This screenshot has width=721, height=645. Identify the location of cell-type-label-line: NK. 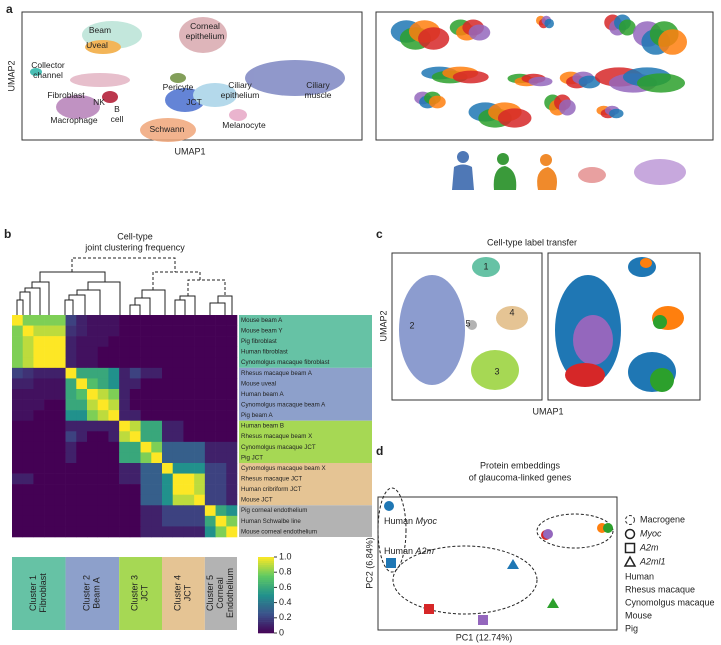
(99, 102).